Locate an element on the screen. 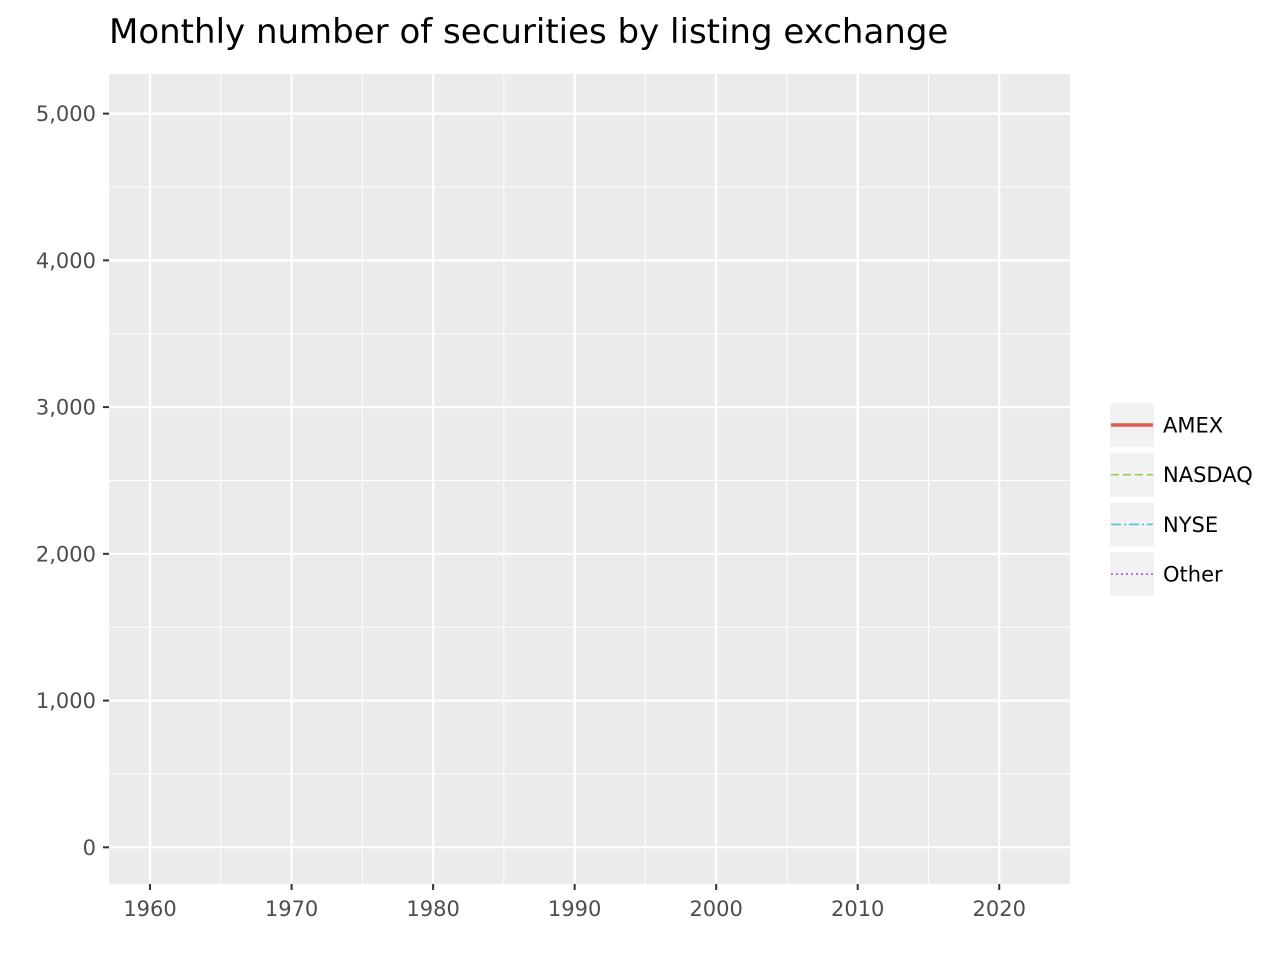 This screenshot has width=1280, height=965. legend-label: NASDAQ is located at coordinates (1208, 475).